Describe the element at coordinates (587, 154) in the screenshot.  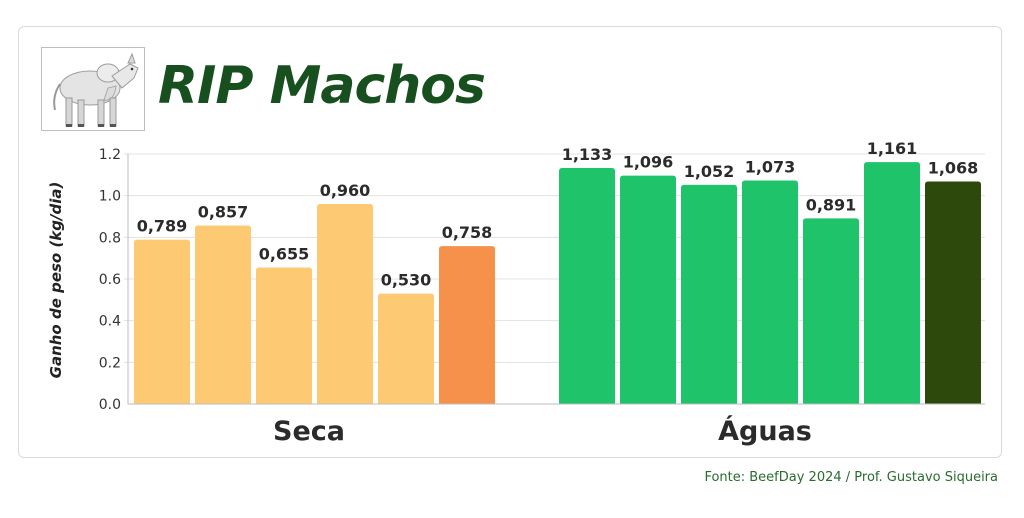
I see `bar-value-label: 1,133` at that location.